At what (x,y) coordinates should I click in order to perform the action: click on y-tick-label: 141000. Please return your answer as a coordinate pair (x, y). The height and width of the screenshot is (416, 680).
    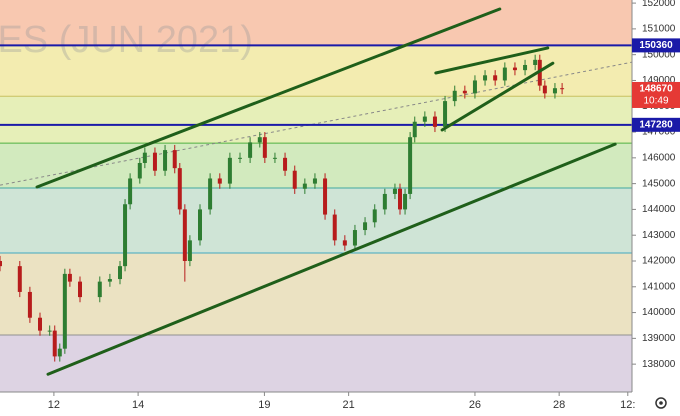
    Looking at the image, I should click on (659, 286).